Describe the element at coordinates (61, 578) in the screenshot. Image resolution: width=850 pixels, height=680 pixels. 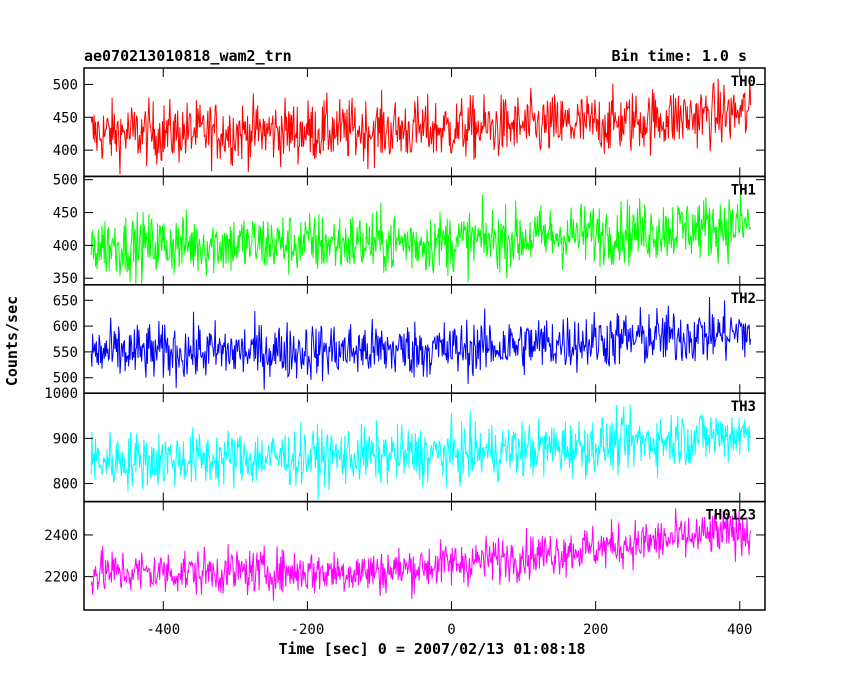
I see `y-tick-label: 2200` at that location.